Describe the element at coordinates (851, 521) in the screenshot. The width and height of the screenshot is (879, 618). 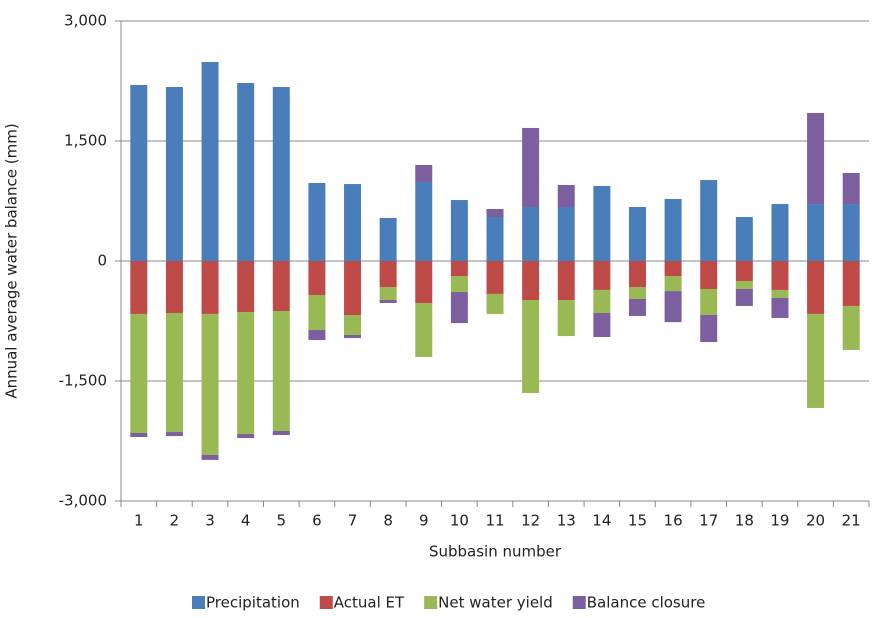
I see `x-tick-label: 21` at that location.